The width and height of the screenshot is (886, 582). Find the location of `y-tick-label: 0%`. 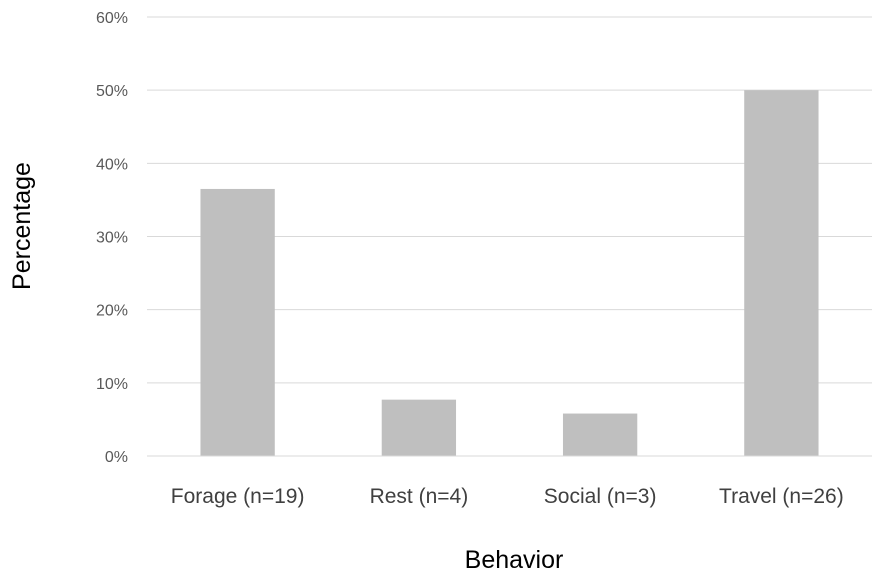

y-tick-label: 0% is located at coordinates (116, 457).